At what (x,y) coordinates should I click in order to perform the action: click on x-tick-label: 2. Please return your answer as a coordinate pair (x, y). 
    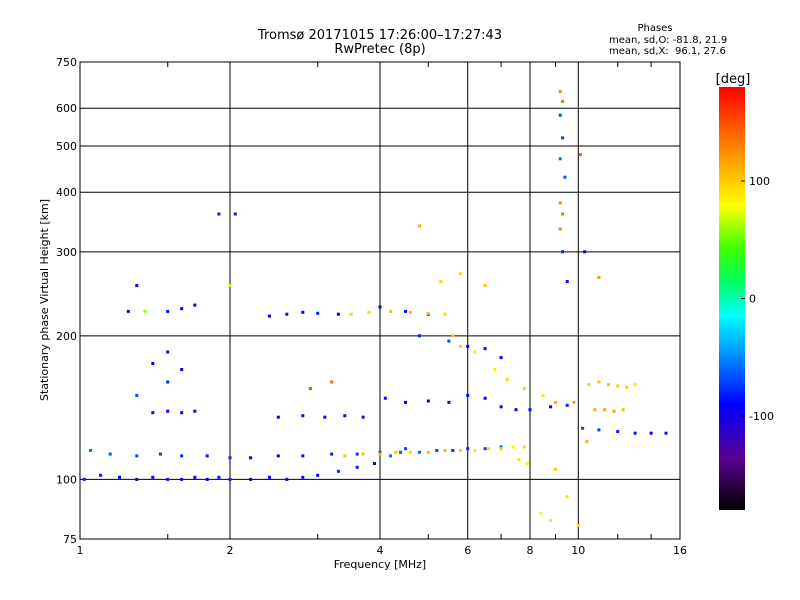
    Looking at the image, I should click on (230, 550).